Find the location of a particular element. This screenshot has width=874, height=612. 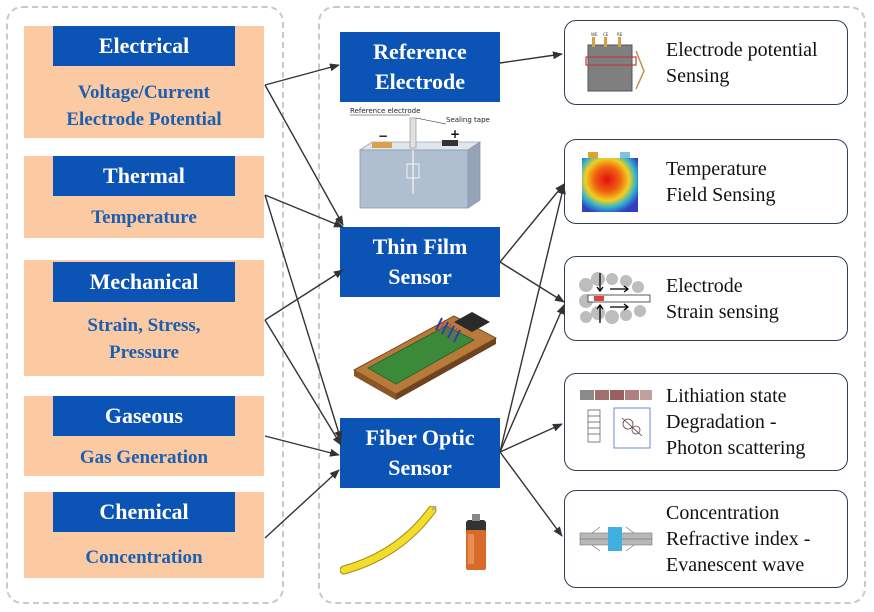

electrode-label: CE is located at coordinates (606, 34).